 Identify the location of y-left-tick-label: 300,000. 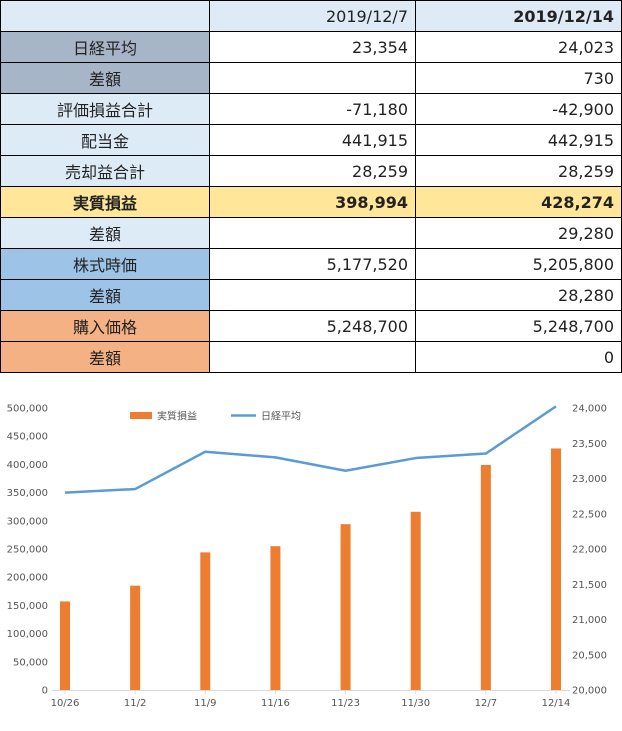
(27, 521).